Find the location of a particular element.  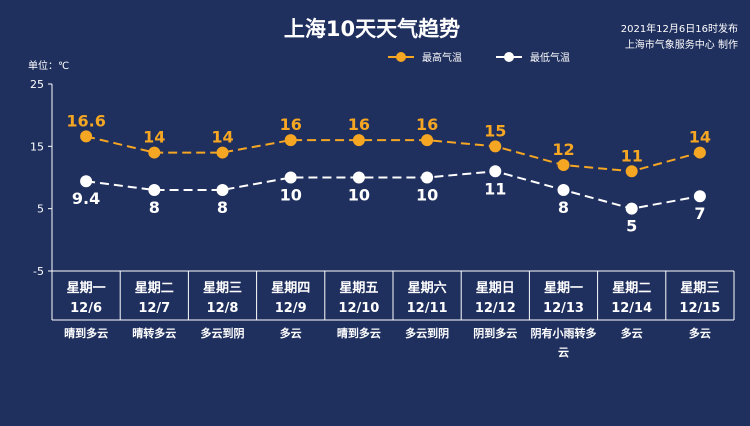

series-high: 16.6 14 14 16 16 16 15 12 11 14 is located at coordinates (388, 144).